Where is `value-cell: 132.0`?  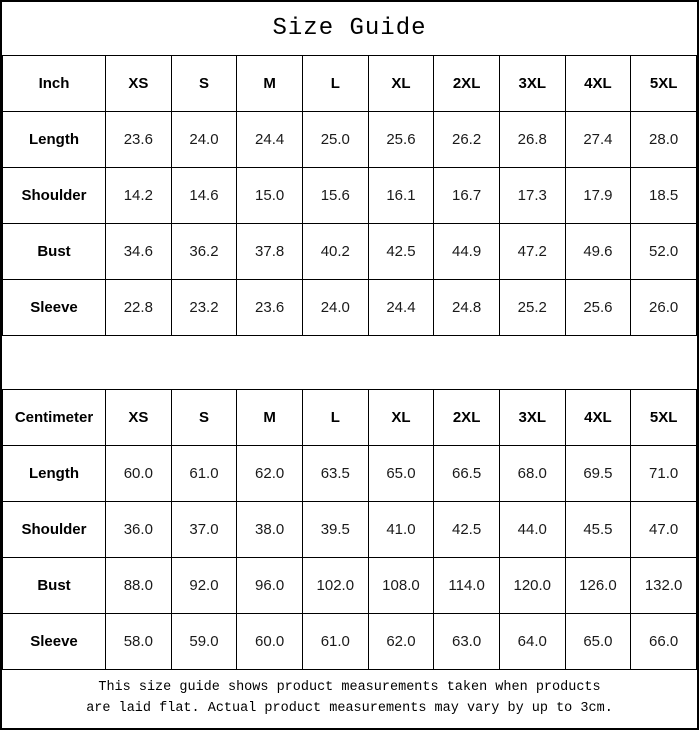 value-cell: 132.0 is located at coordinates (663, 585).